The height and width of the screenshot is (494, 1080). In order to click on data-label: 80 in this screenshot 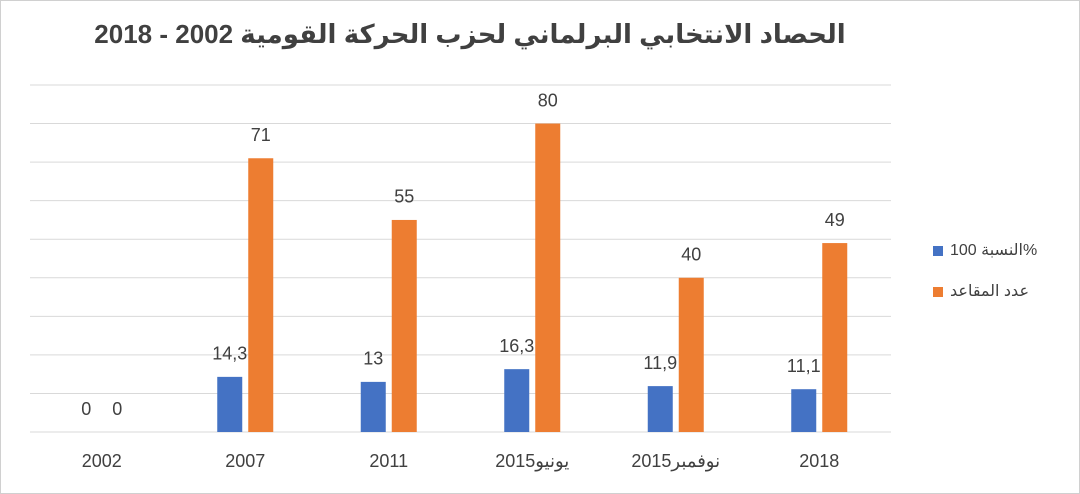, I will do `click(548, 100)`.